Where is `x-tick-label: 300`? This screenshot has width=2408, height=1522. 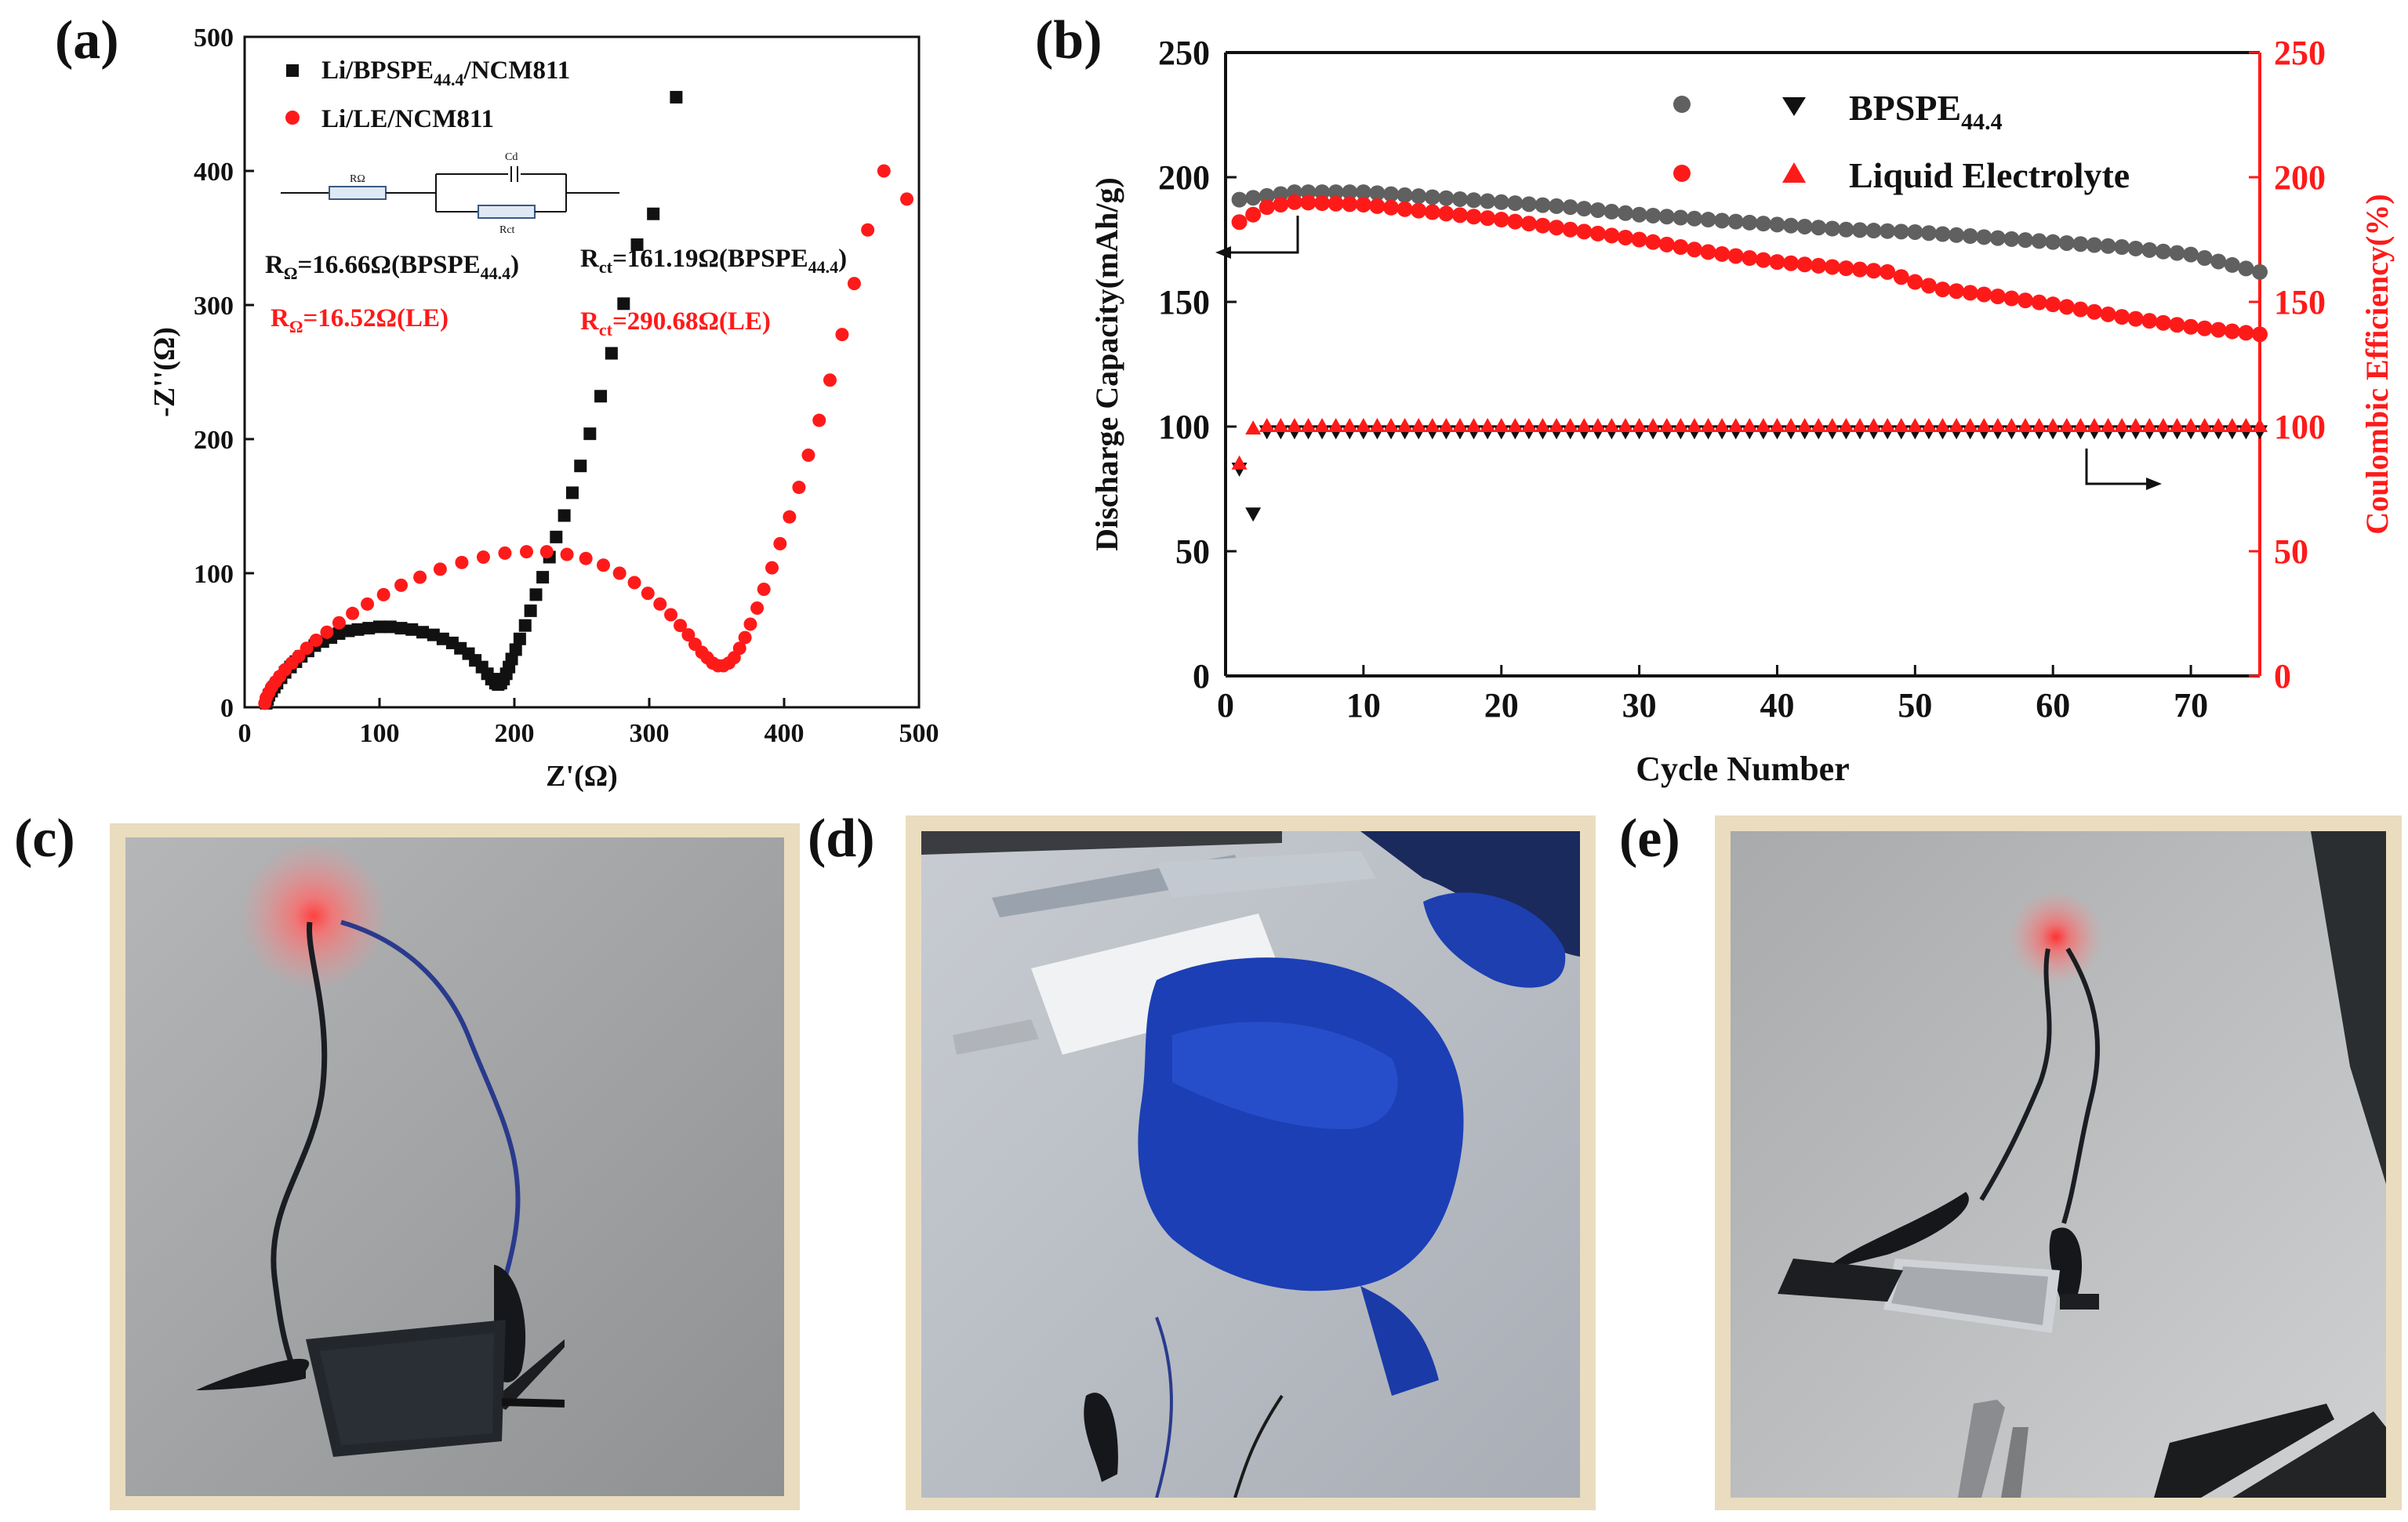 x-tick-label: 300 is located at coordinates (650, 734).